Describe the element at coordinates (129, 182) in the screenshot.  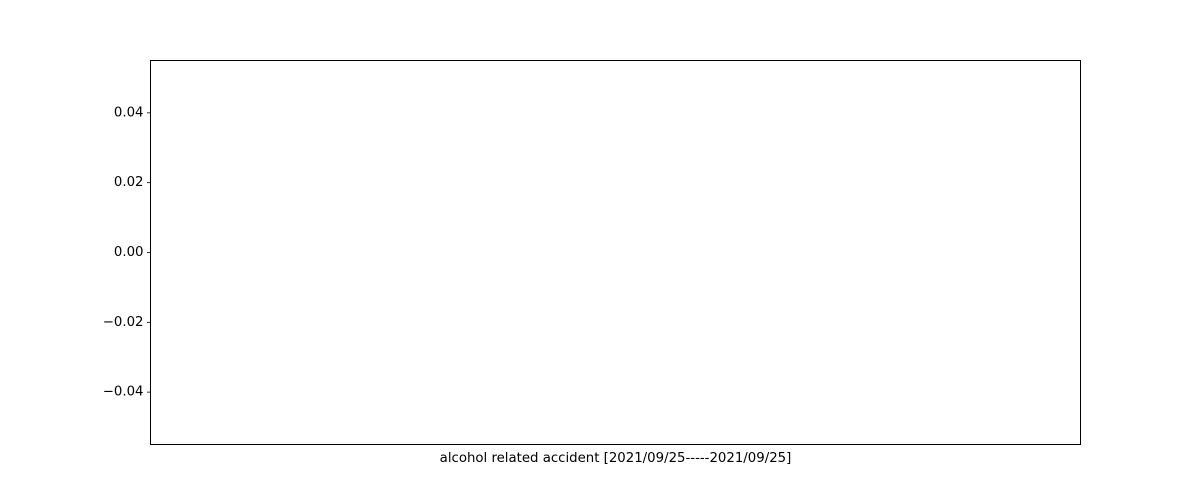
I see `y-tick-label: 0.02` at that location.